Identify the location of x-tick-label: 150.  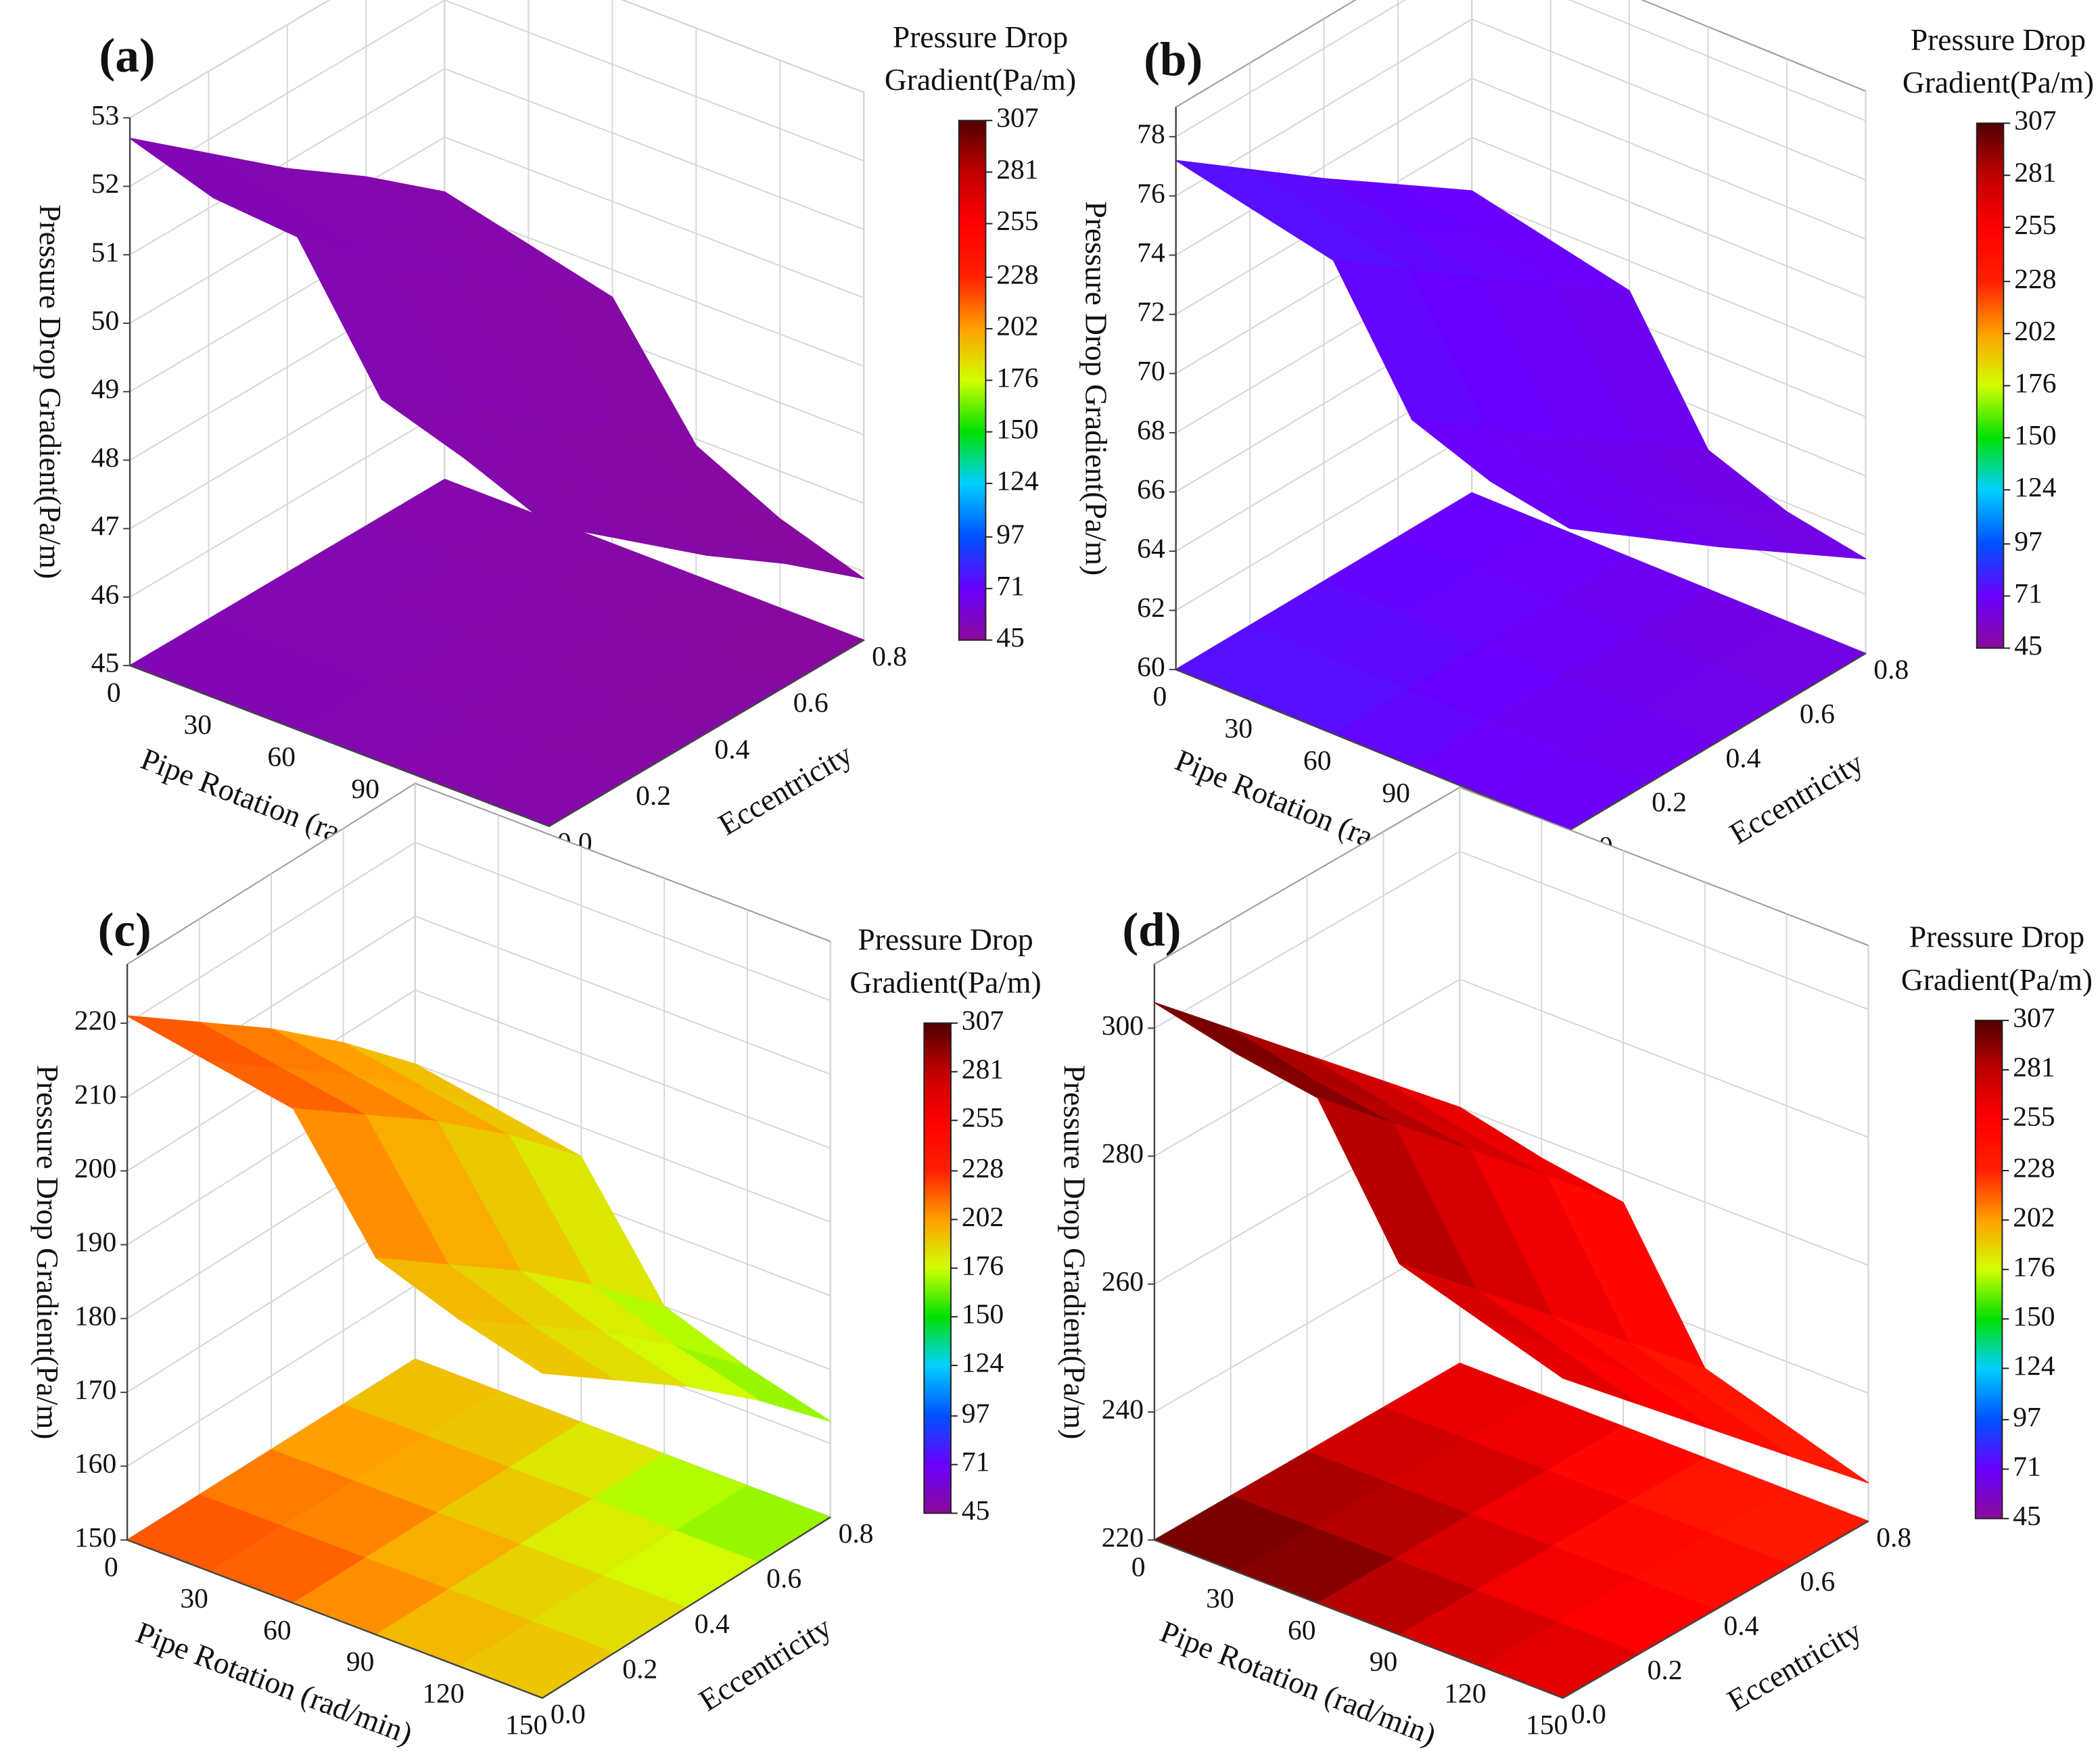
(526, 1724).